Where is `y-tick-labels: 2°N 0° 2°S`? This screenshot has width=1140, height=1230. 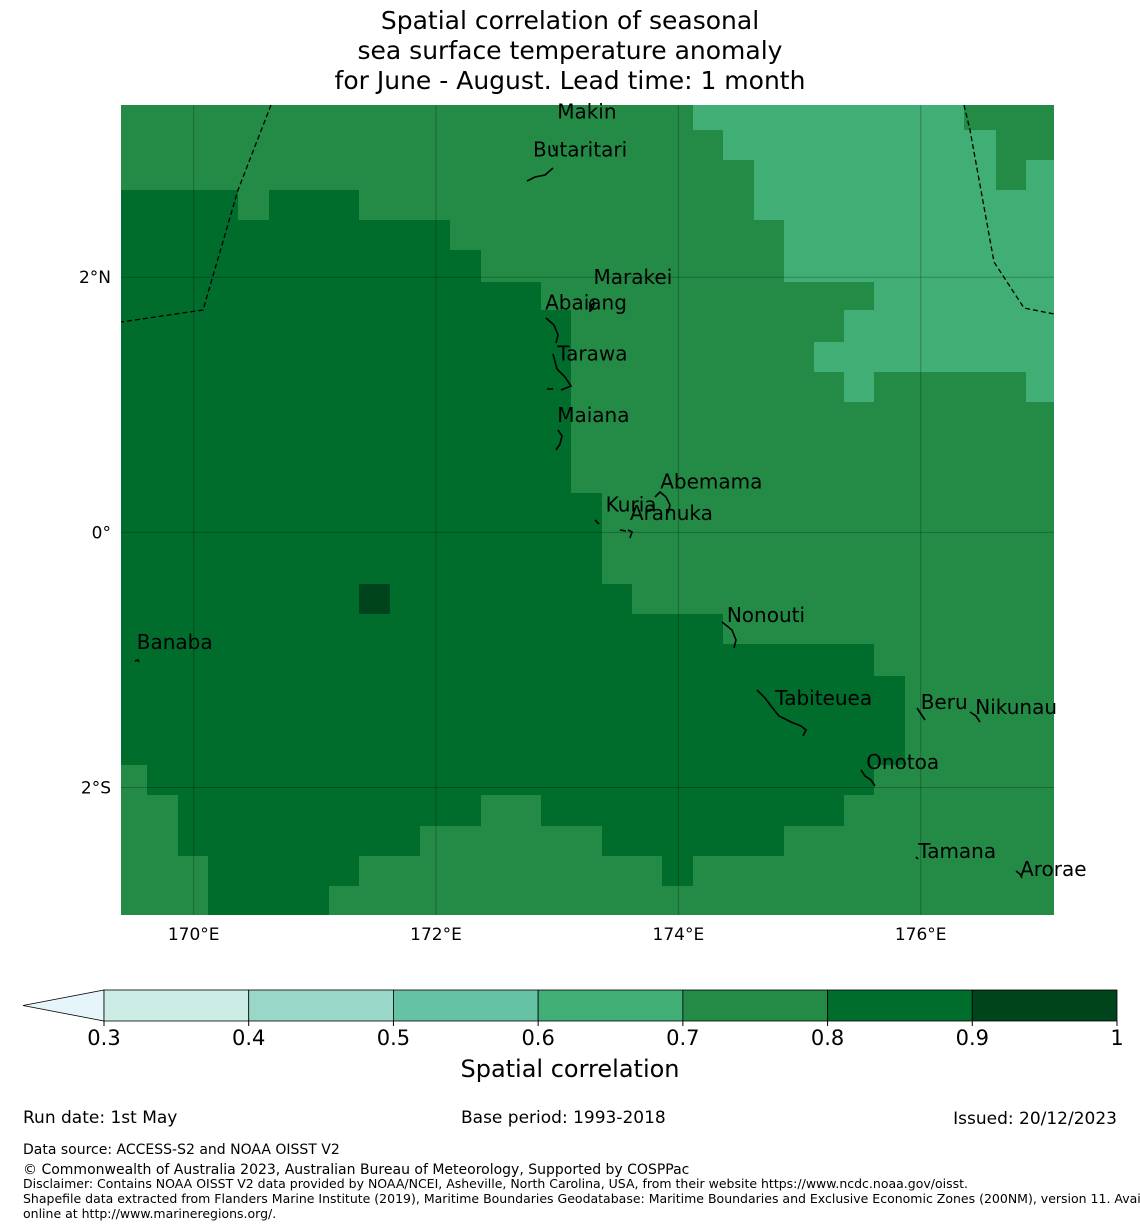
y-tick-labels: 2°N 0° 2°S is located at coordinates (95, 533).